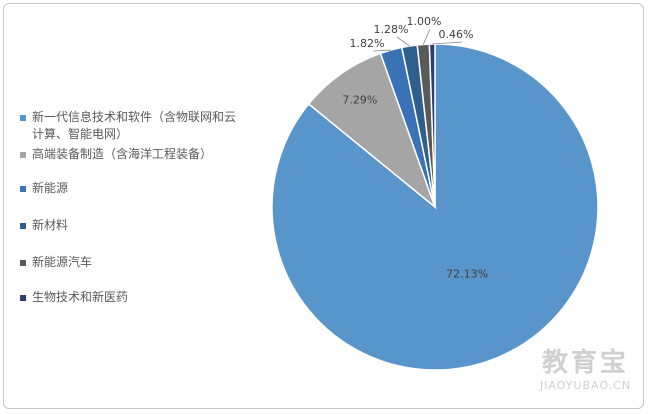 This screenshot has width=649, height=414. I want to click on legend-label: 新能源汽车, so click(62, 262).